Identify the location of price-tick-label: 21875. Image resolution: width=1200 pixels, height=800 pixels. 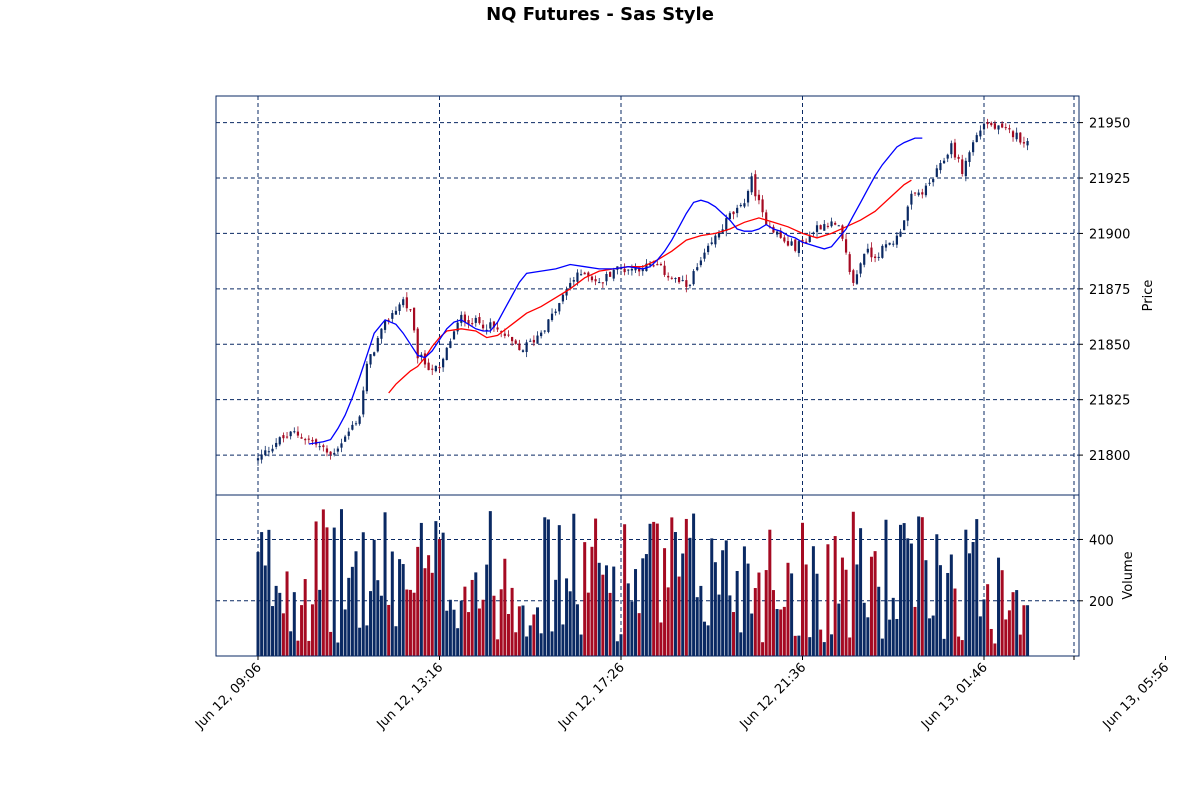
(1109, 290).